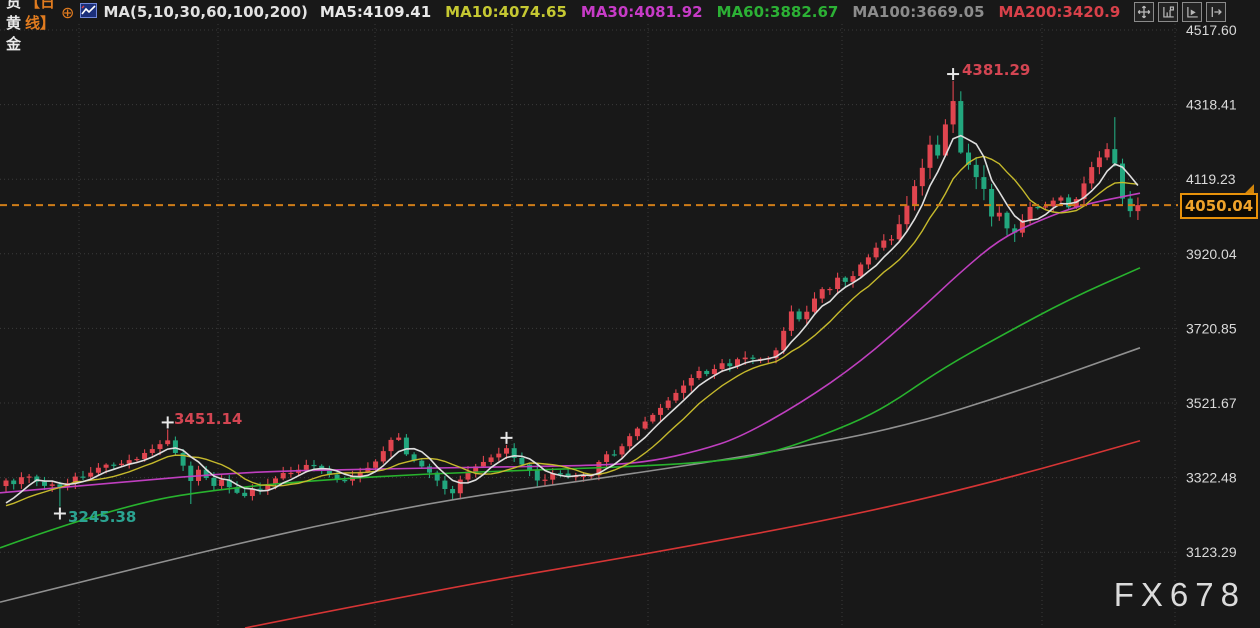  Describe the element at coordinates (641, 12) in the screenshot. I see `ma-legend-item: MA30:4081.92` at that location.